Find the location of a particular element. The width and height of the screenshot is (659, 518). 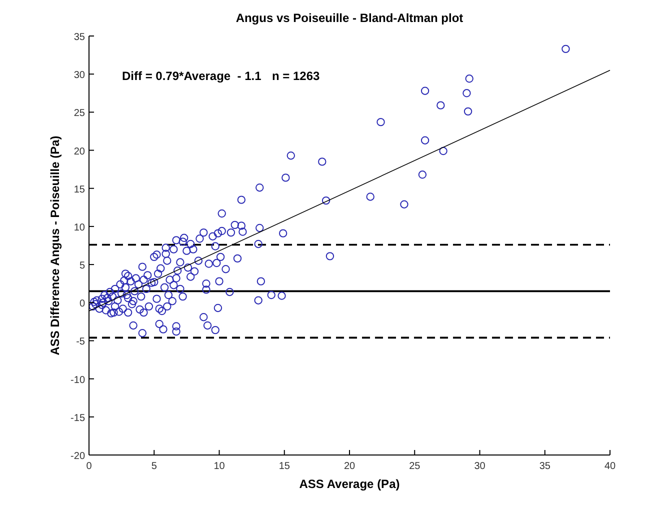

x-tick-label: 5 is located at coordinates (154, 466).